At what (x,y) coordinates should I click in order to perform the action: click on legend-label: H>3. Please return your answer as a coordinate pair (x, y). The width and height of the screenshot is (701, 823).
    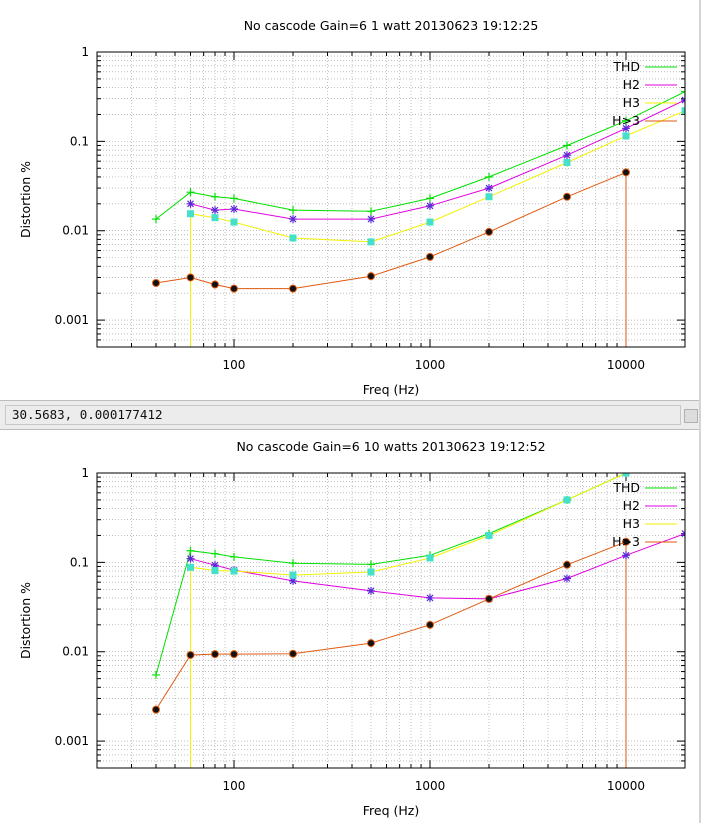
    Looking at the image, I should click on (626, 541).